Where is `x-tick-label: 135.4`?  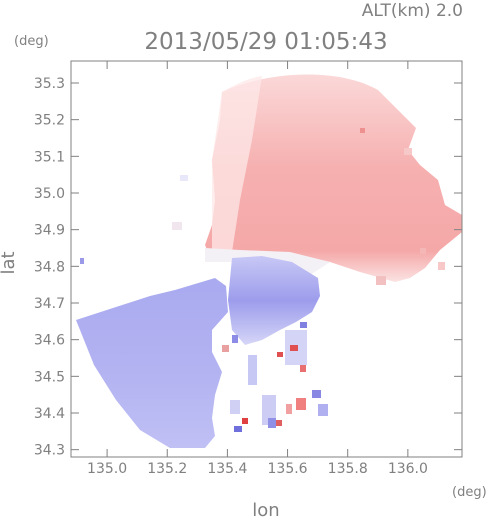 x-tick-label: 135.4 is located at coordinates (227, 469).